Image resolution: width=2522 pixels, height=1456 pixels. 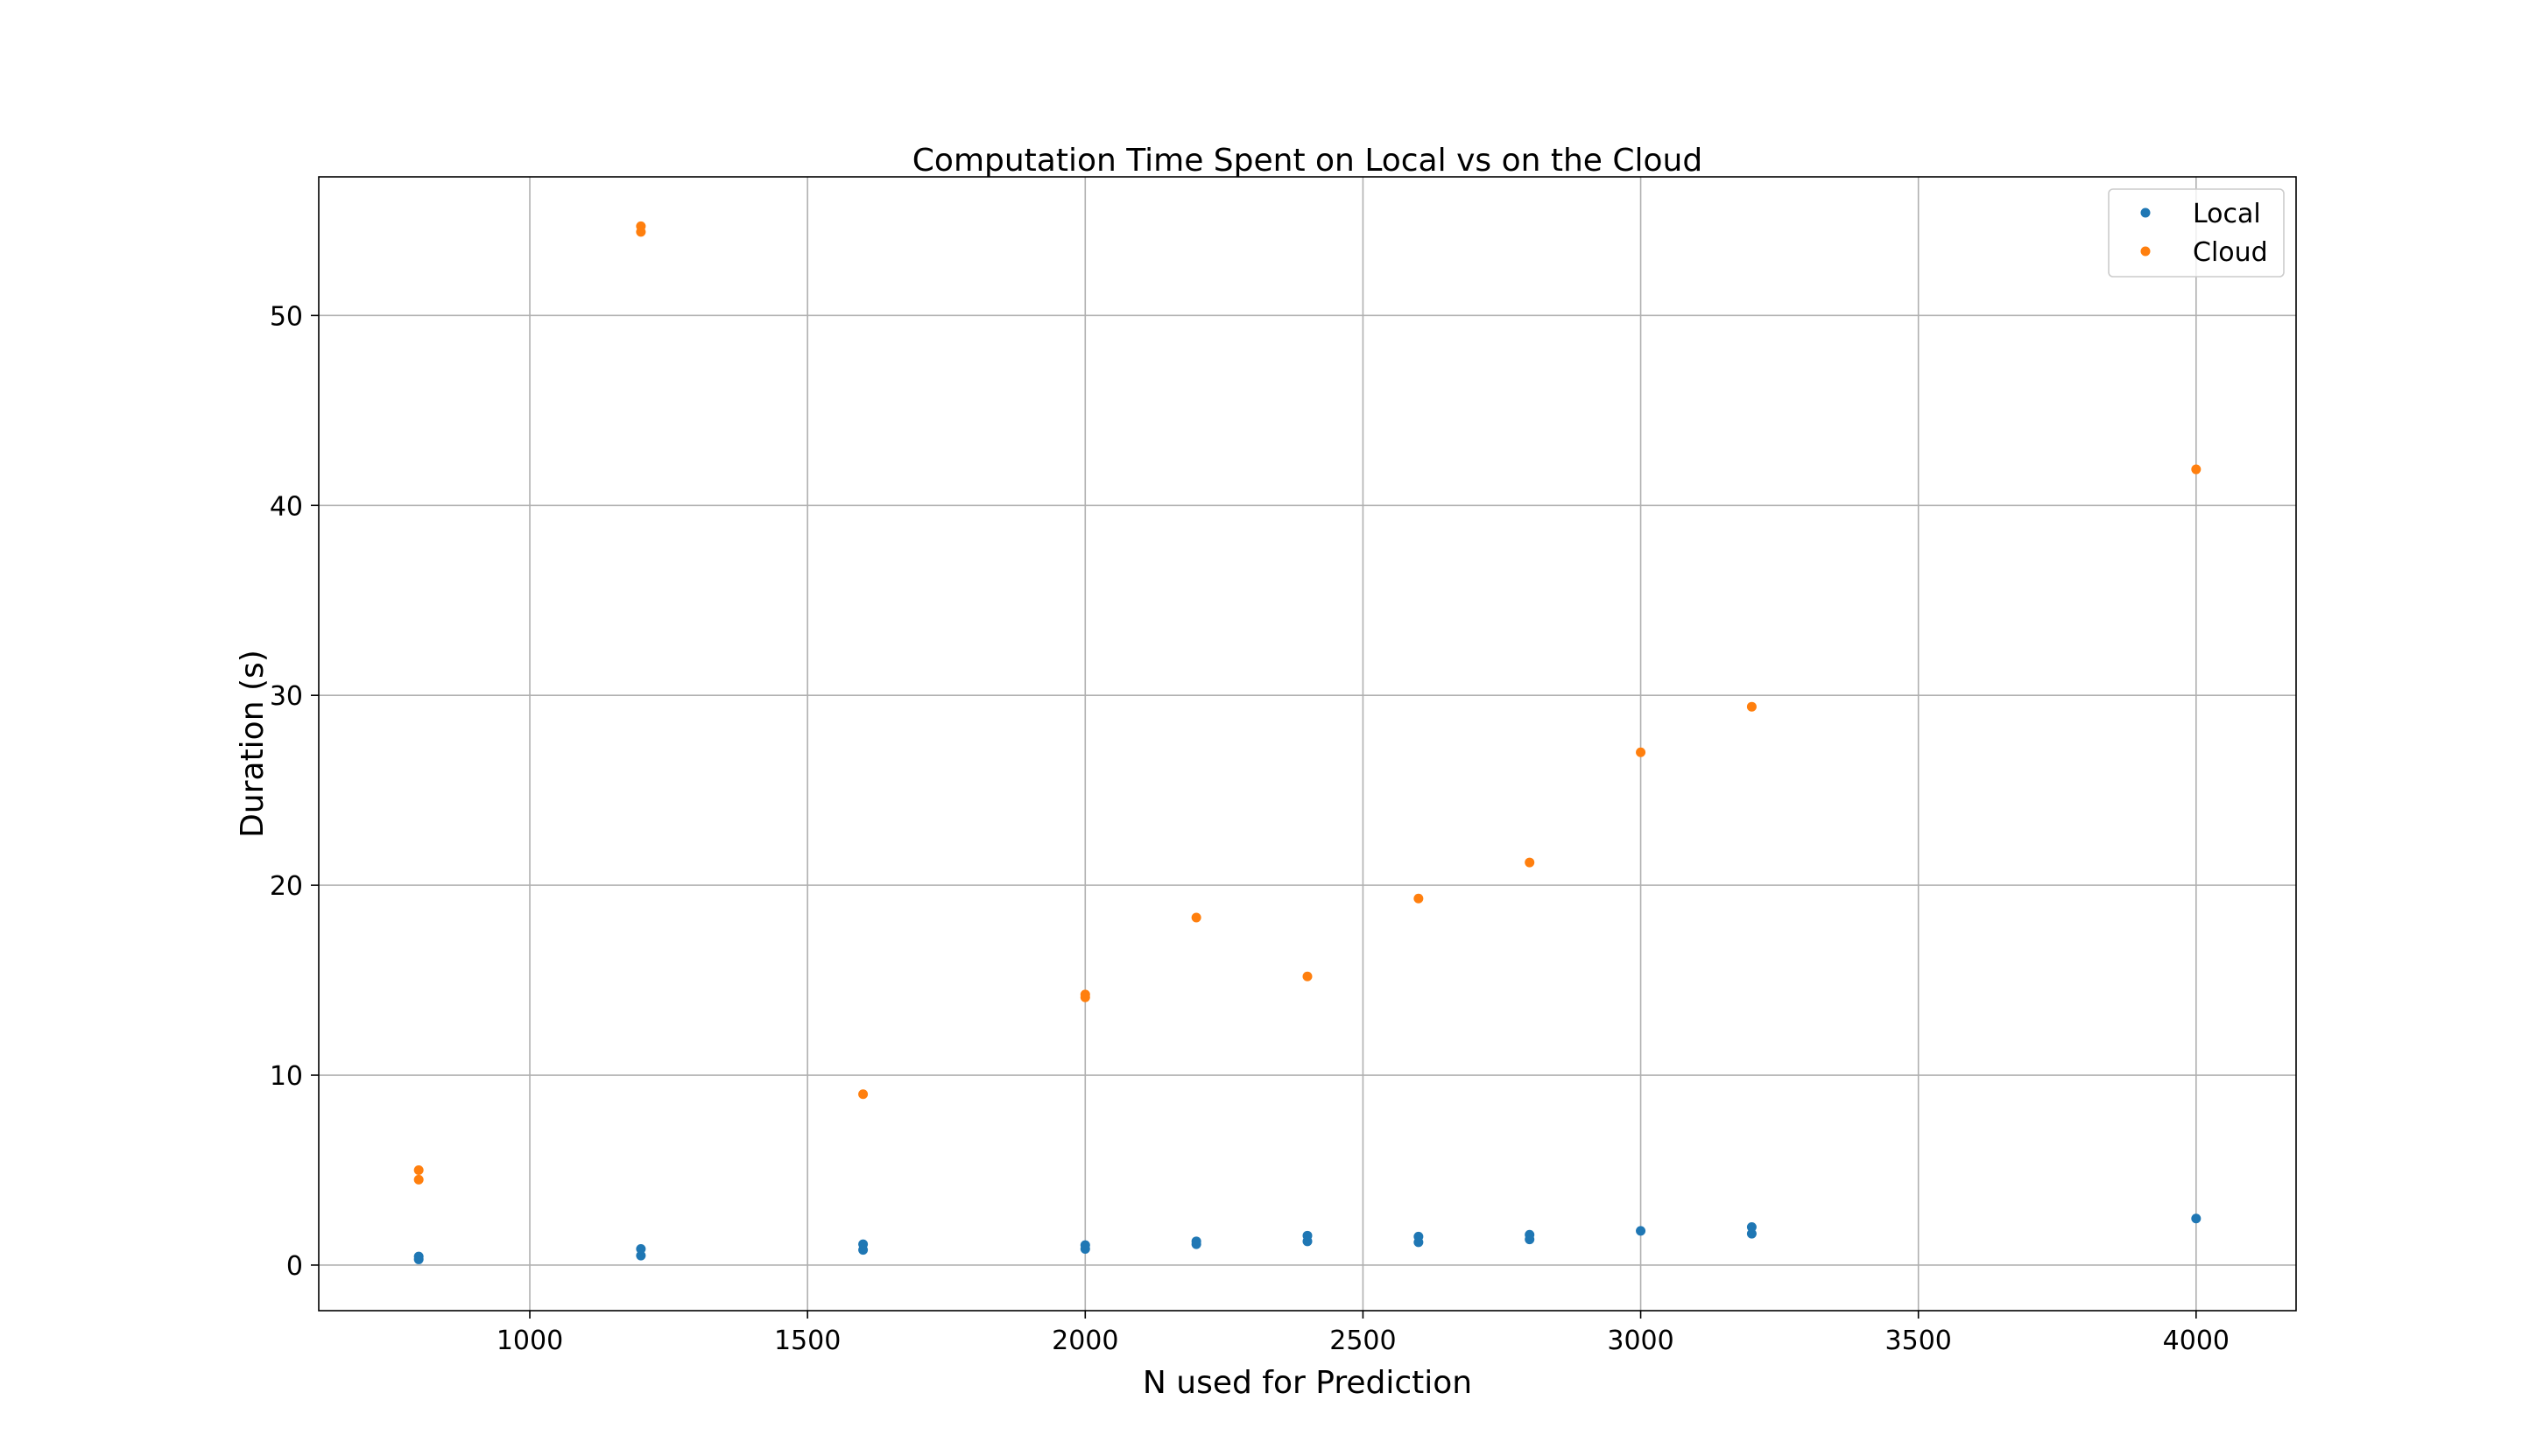 I want to click on legend-box, so click(x=2196, y=233).